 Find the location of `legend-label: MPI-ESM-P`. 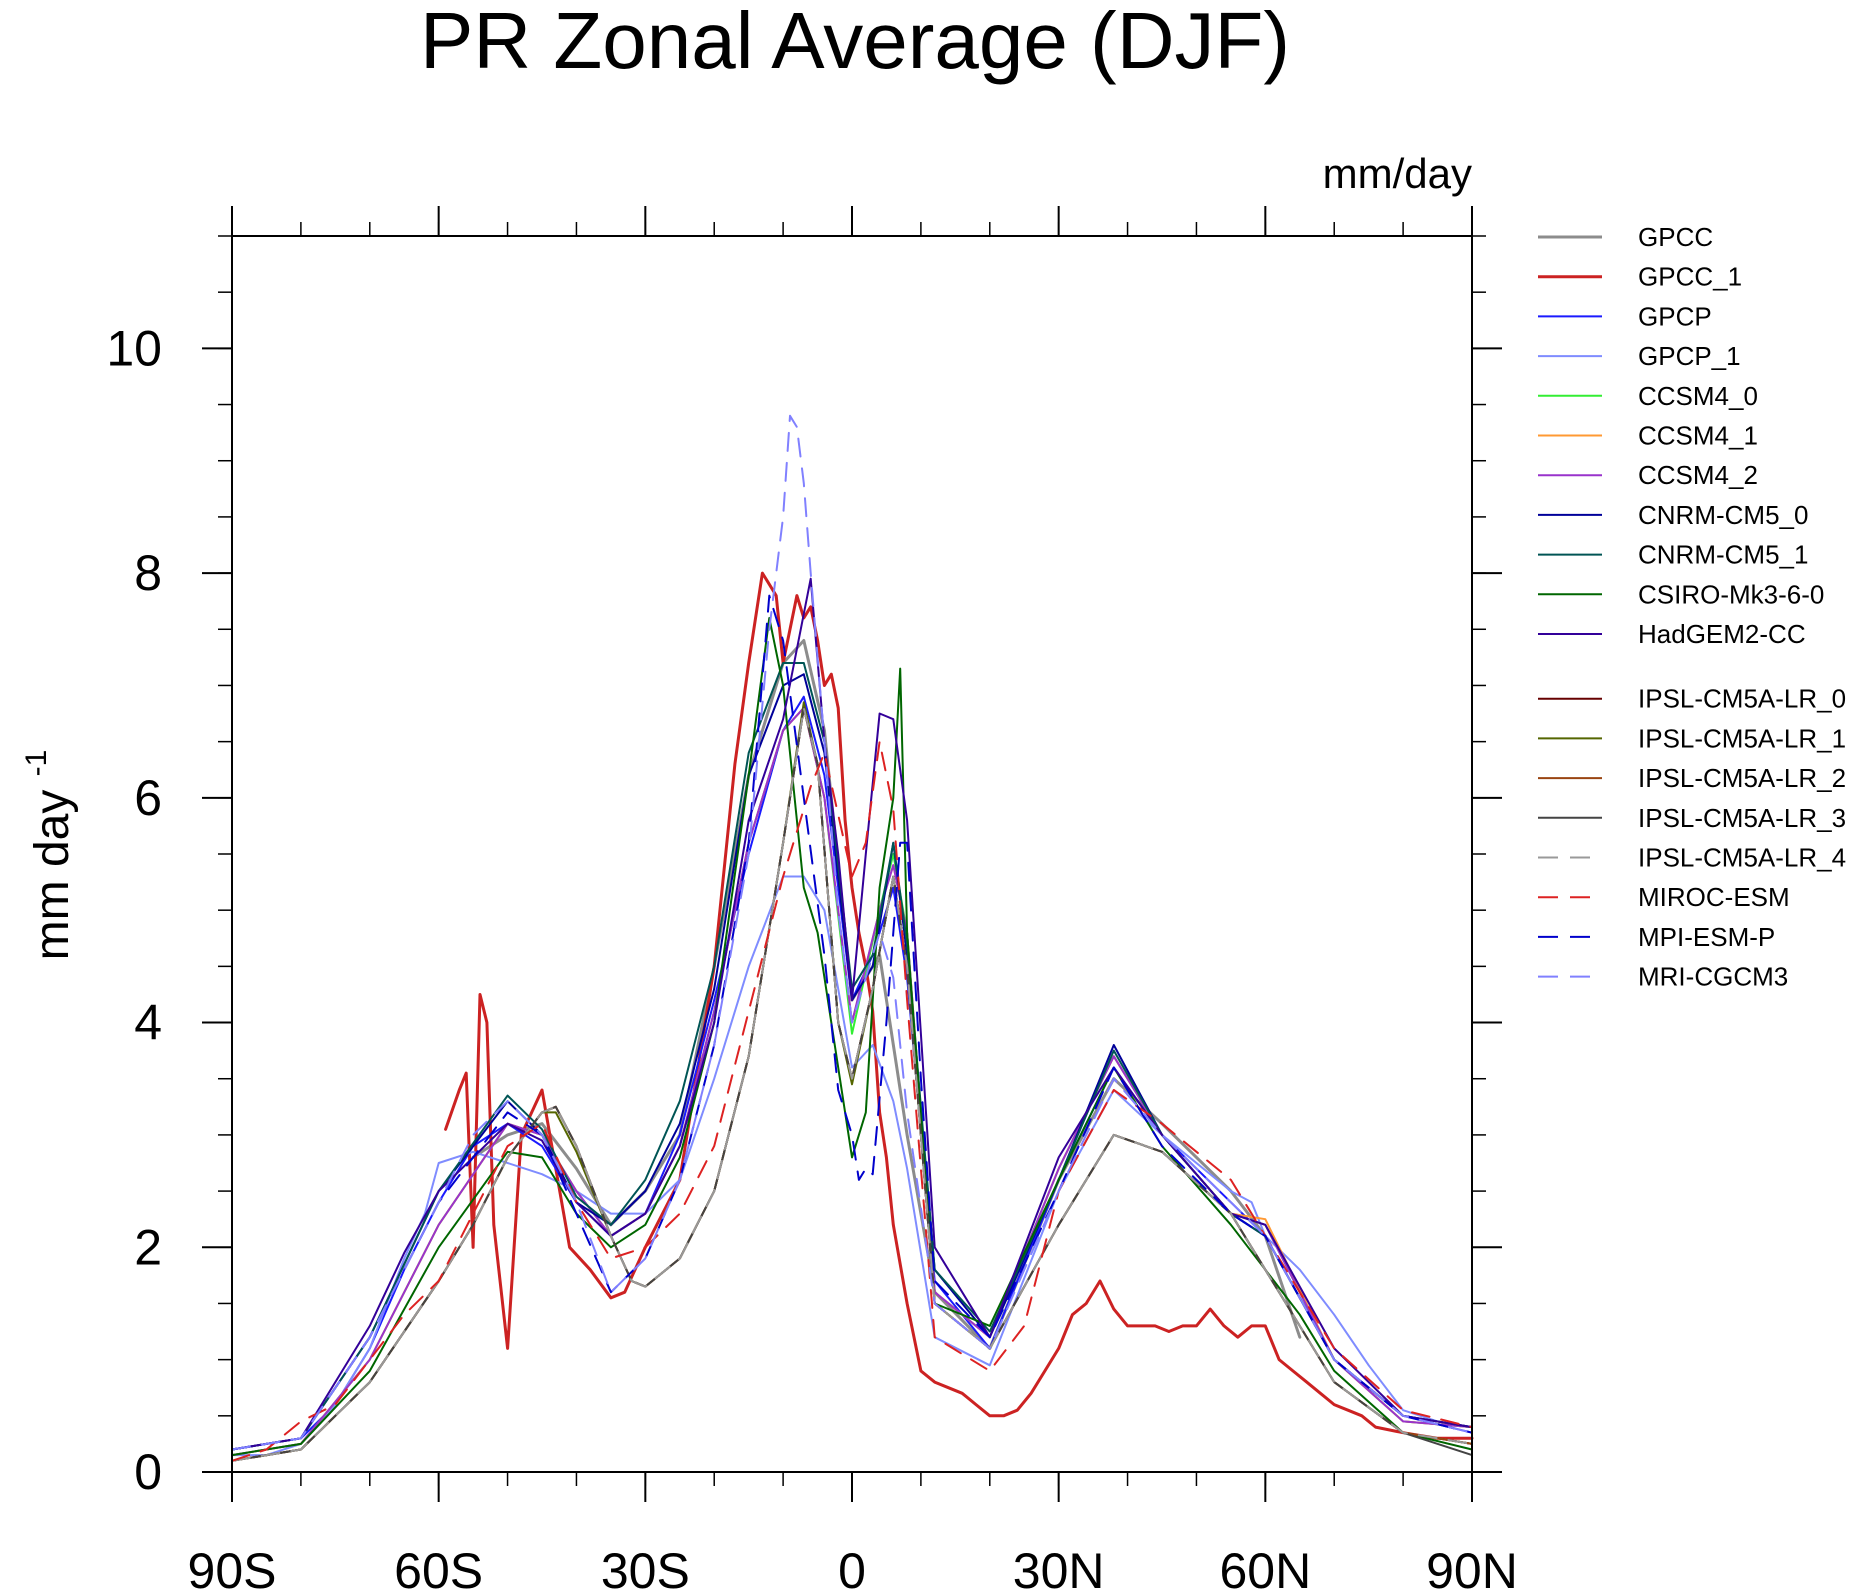

legend-label: MPI-ESM-P is located at coordinates (1706, 937).